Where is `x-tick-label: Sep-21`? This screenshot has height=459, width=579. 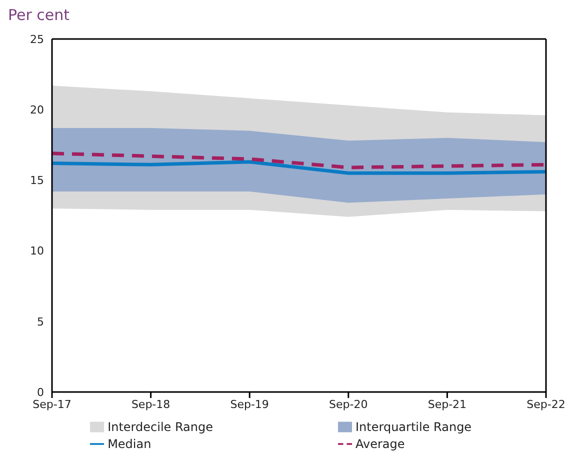 x-tick-label: Sep-21 is located at coordinates (447, 404).